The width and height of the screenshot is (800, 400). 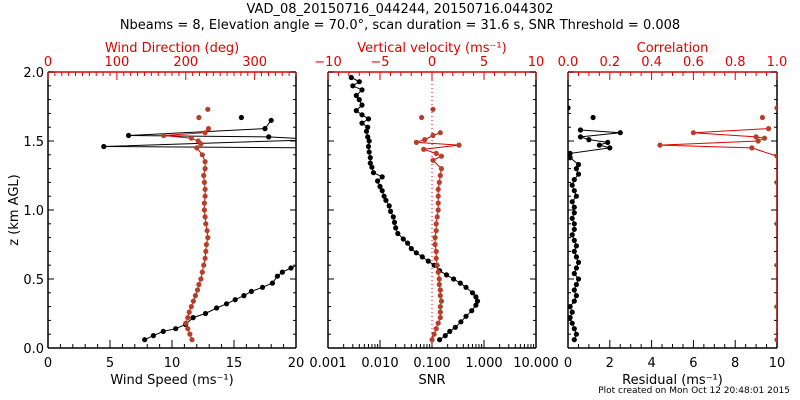 I want to click on x-tick-label: 10, so click(x=777, y=363).